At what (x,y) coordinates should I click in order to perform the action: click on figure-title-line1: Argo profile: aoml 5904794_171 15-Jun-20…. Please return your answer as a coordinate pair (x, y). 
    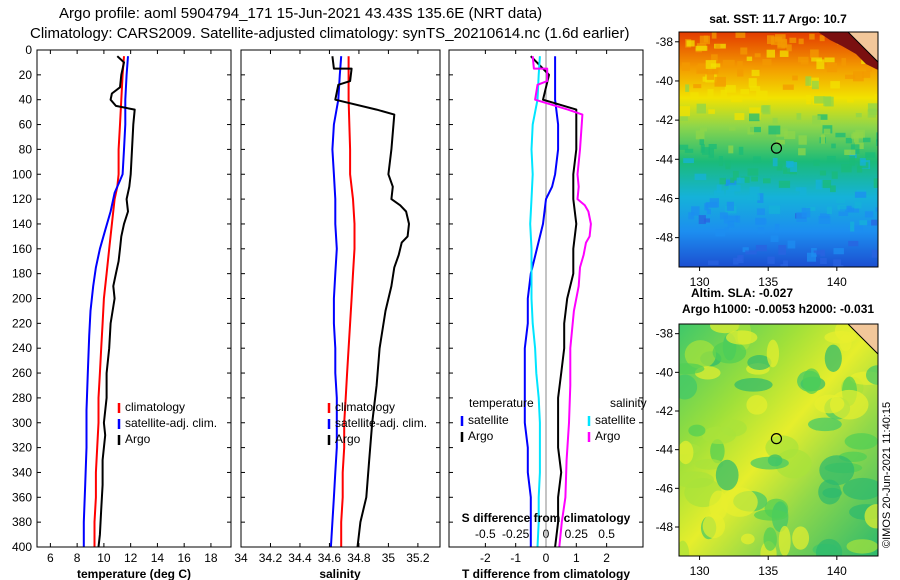
    Looking at the image, I should click on (301, 13).